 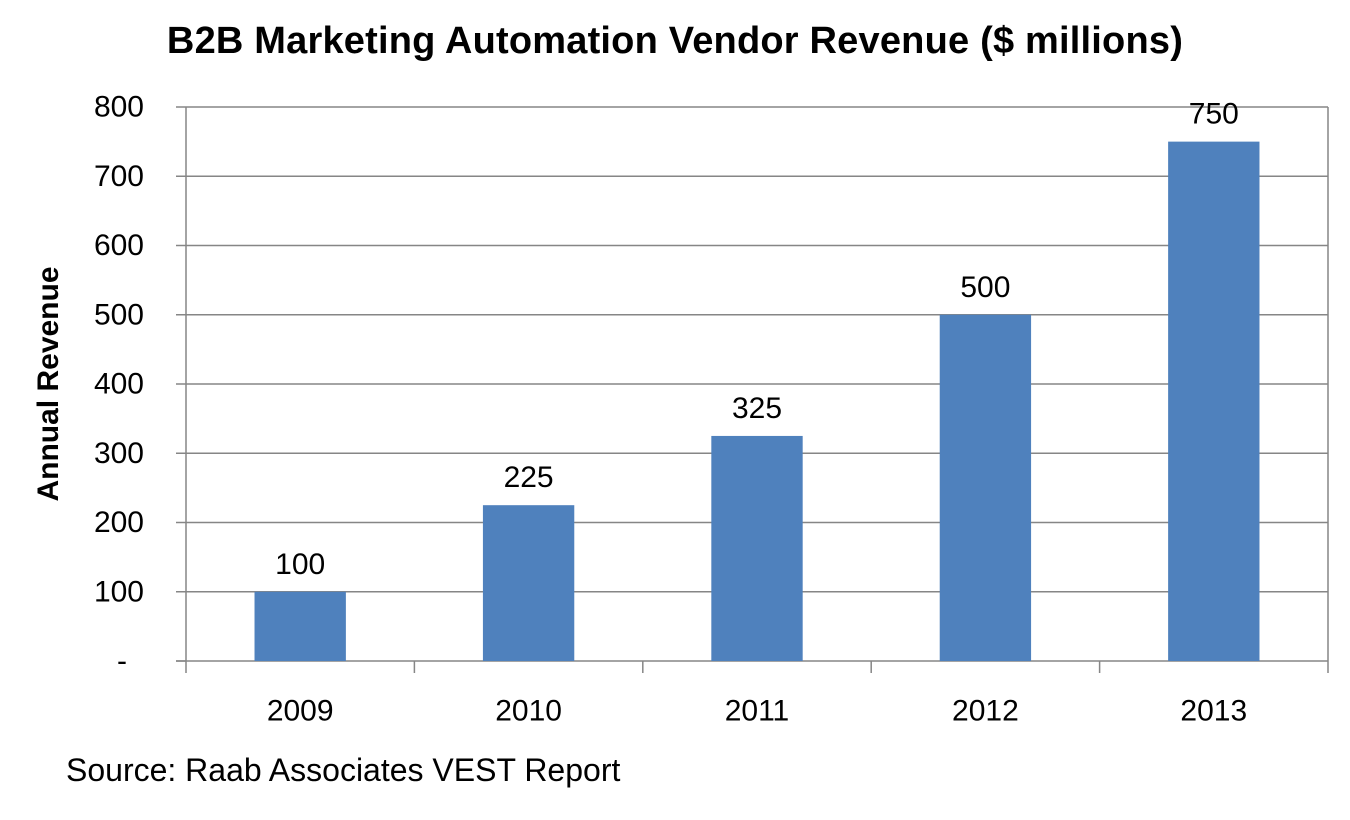 I want to click on x-tick-label-2013: 2013, so click(x=1213, y=711).